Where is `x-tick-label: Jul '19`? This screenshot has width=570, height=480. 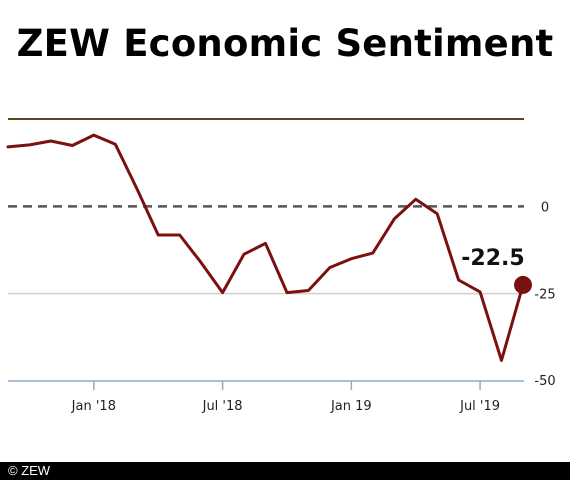
x-tick-label: Jul '19 is located at coordinates (479, 406).